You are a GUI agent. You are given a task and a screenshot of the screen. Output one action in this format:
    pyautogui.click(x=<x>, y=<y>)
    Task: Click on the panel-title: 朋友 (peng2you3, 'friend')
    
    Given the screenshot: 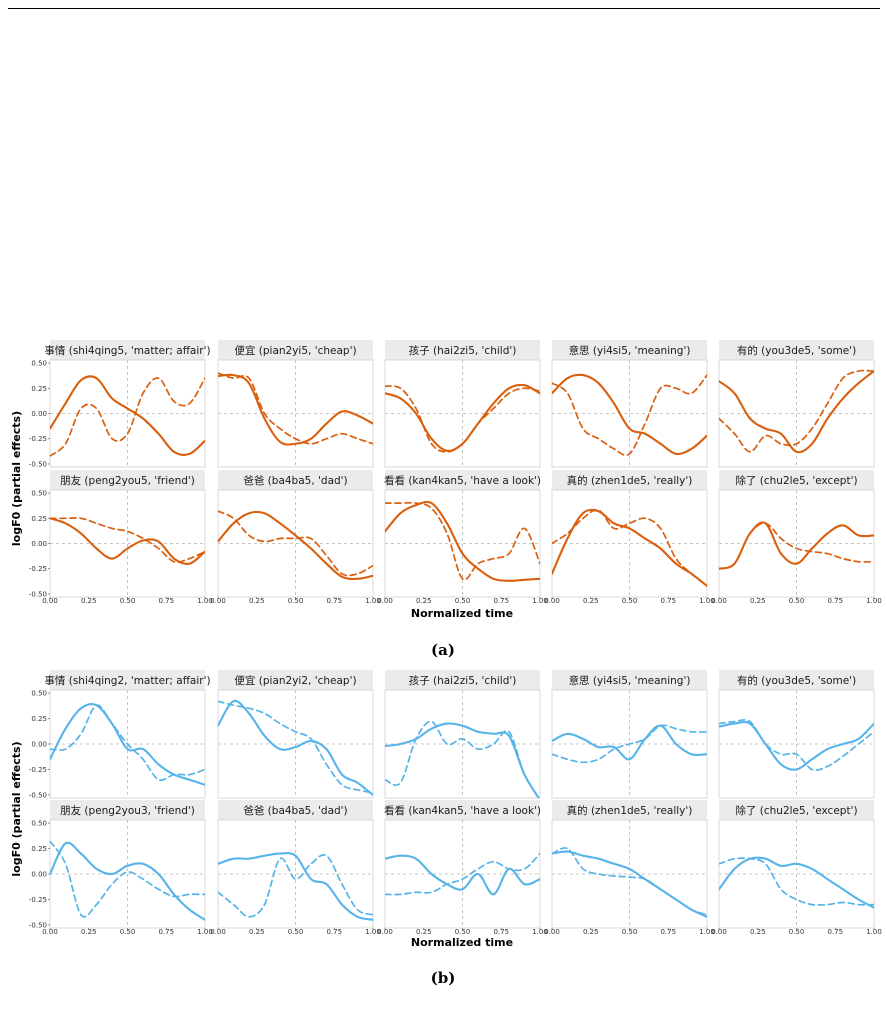 What is the action you would take?
    pyautogui.click(x=127, y=810)
    